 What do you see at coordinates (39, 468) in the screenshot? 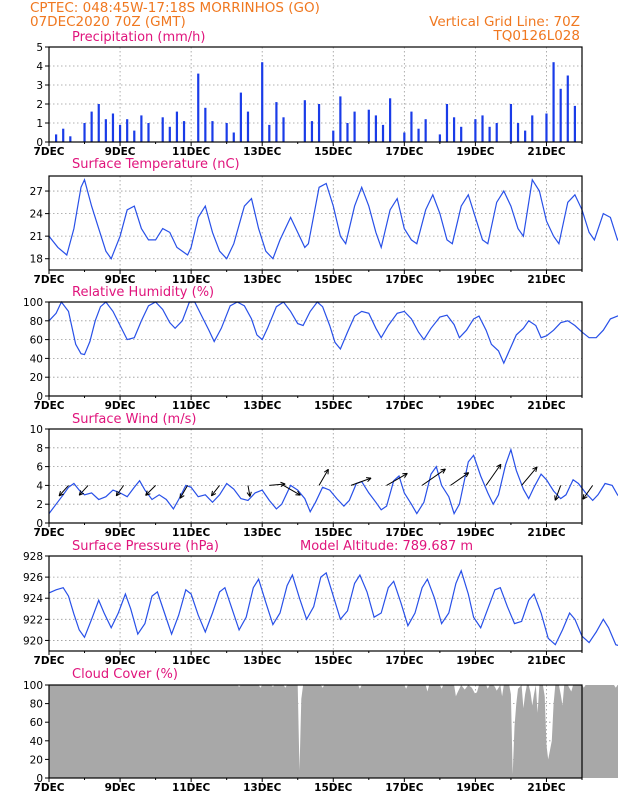
I see `y-tick-label: 6` at bounding box center [39, 468].